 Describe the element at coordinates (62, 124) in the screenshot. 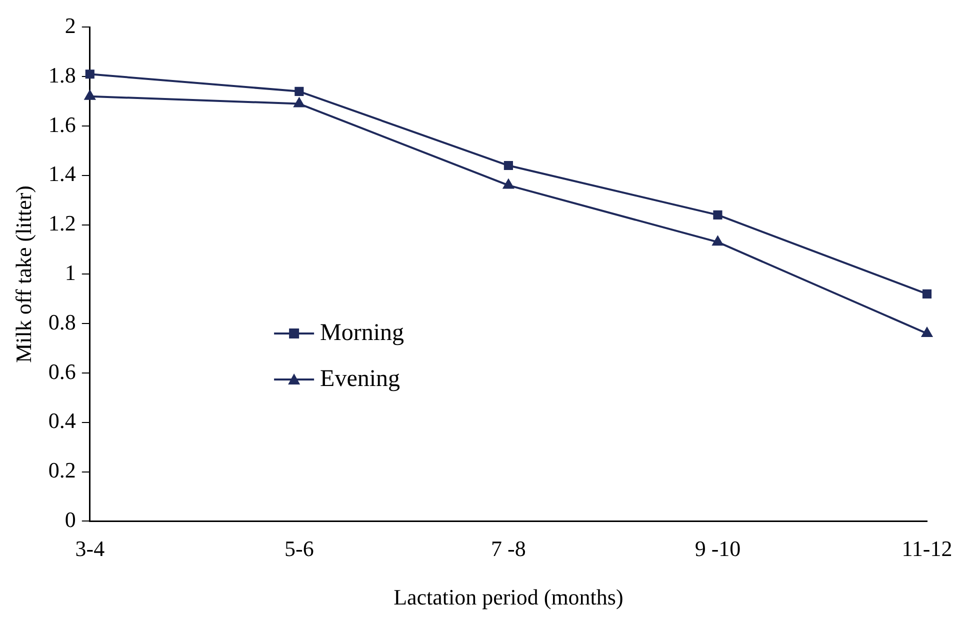

I see `y-tick-label: 1.6` at that location.